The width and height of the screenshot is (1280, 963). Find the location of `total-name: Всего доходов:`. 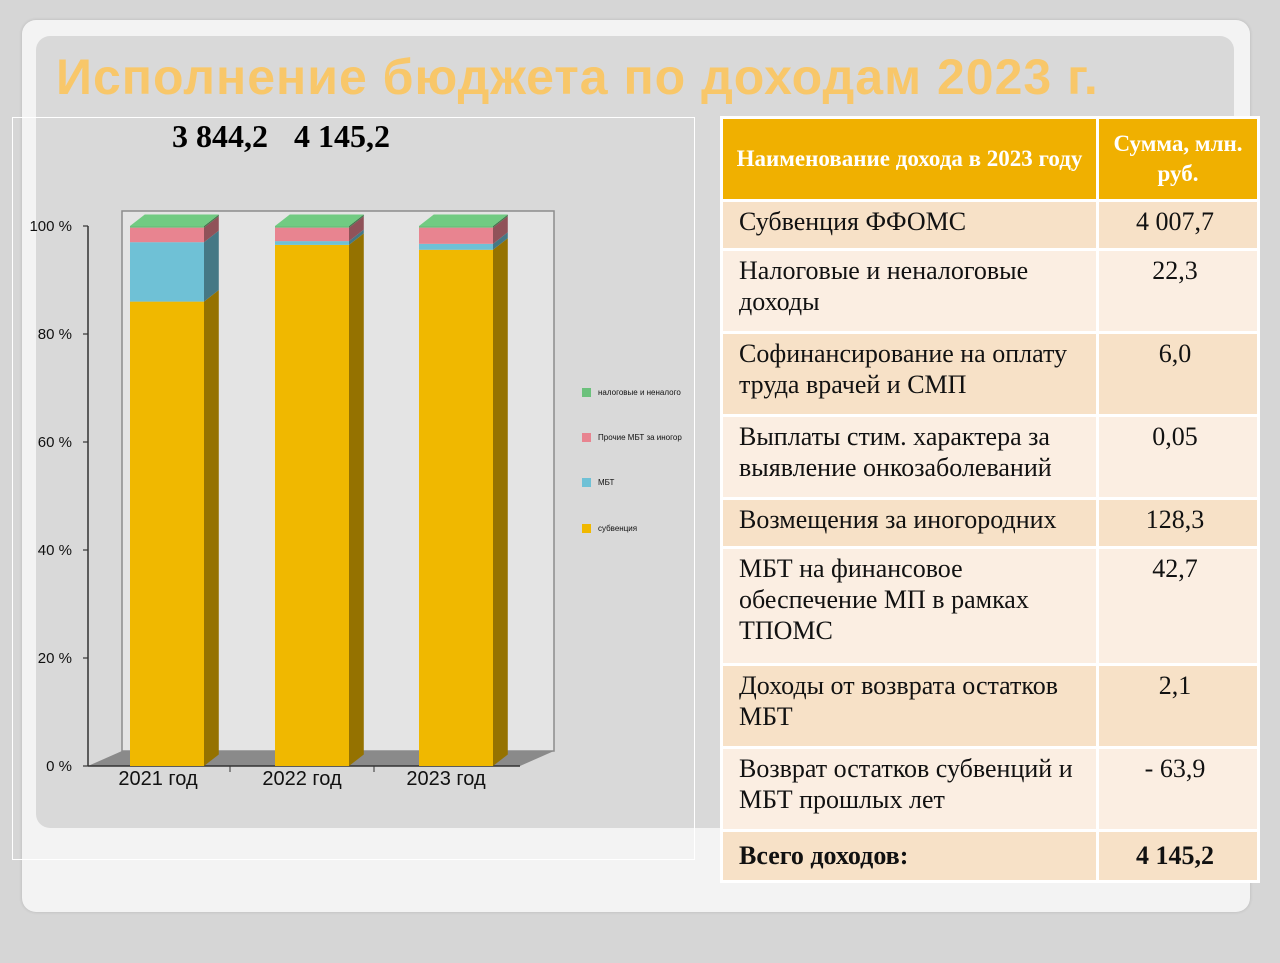

total-name: Всего доходов: is located at coordinates (909, 856).